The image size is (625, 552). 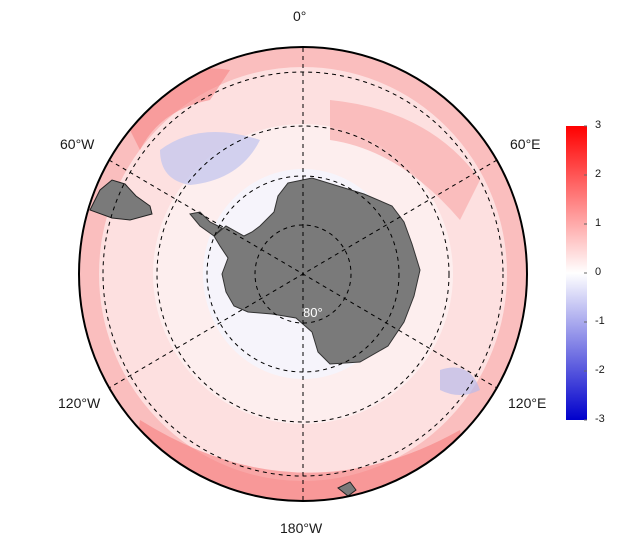 What do you see at coordinates (600, 419) in the screenshot?
I see `cbar-tick-minus3: -3` at bounding box center [600, 419].